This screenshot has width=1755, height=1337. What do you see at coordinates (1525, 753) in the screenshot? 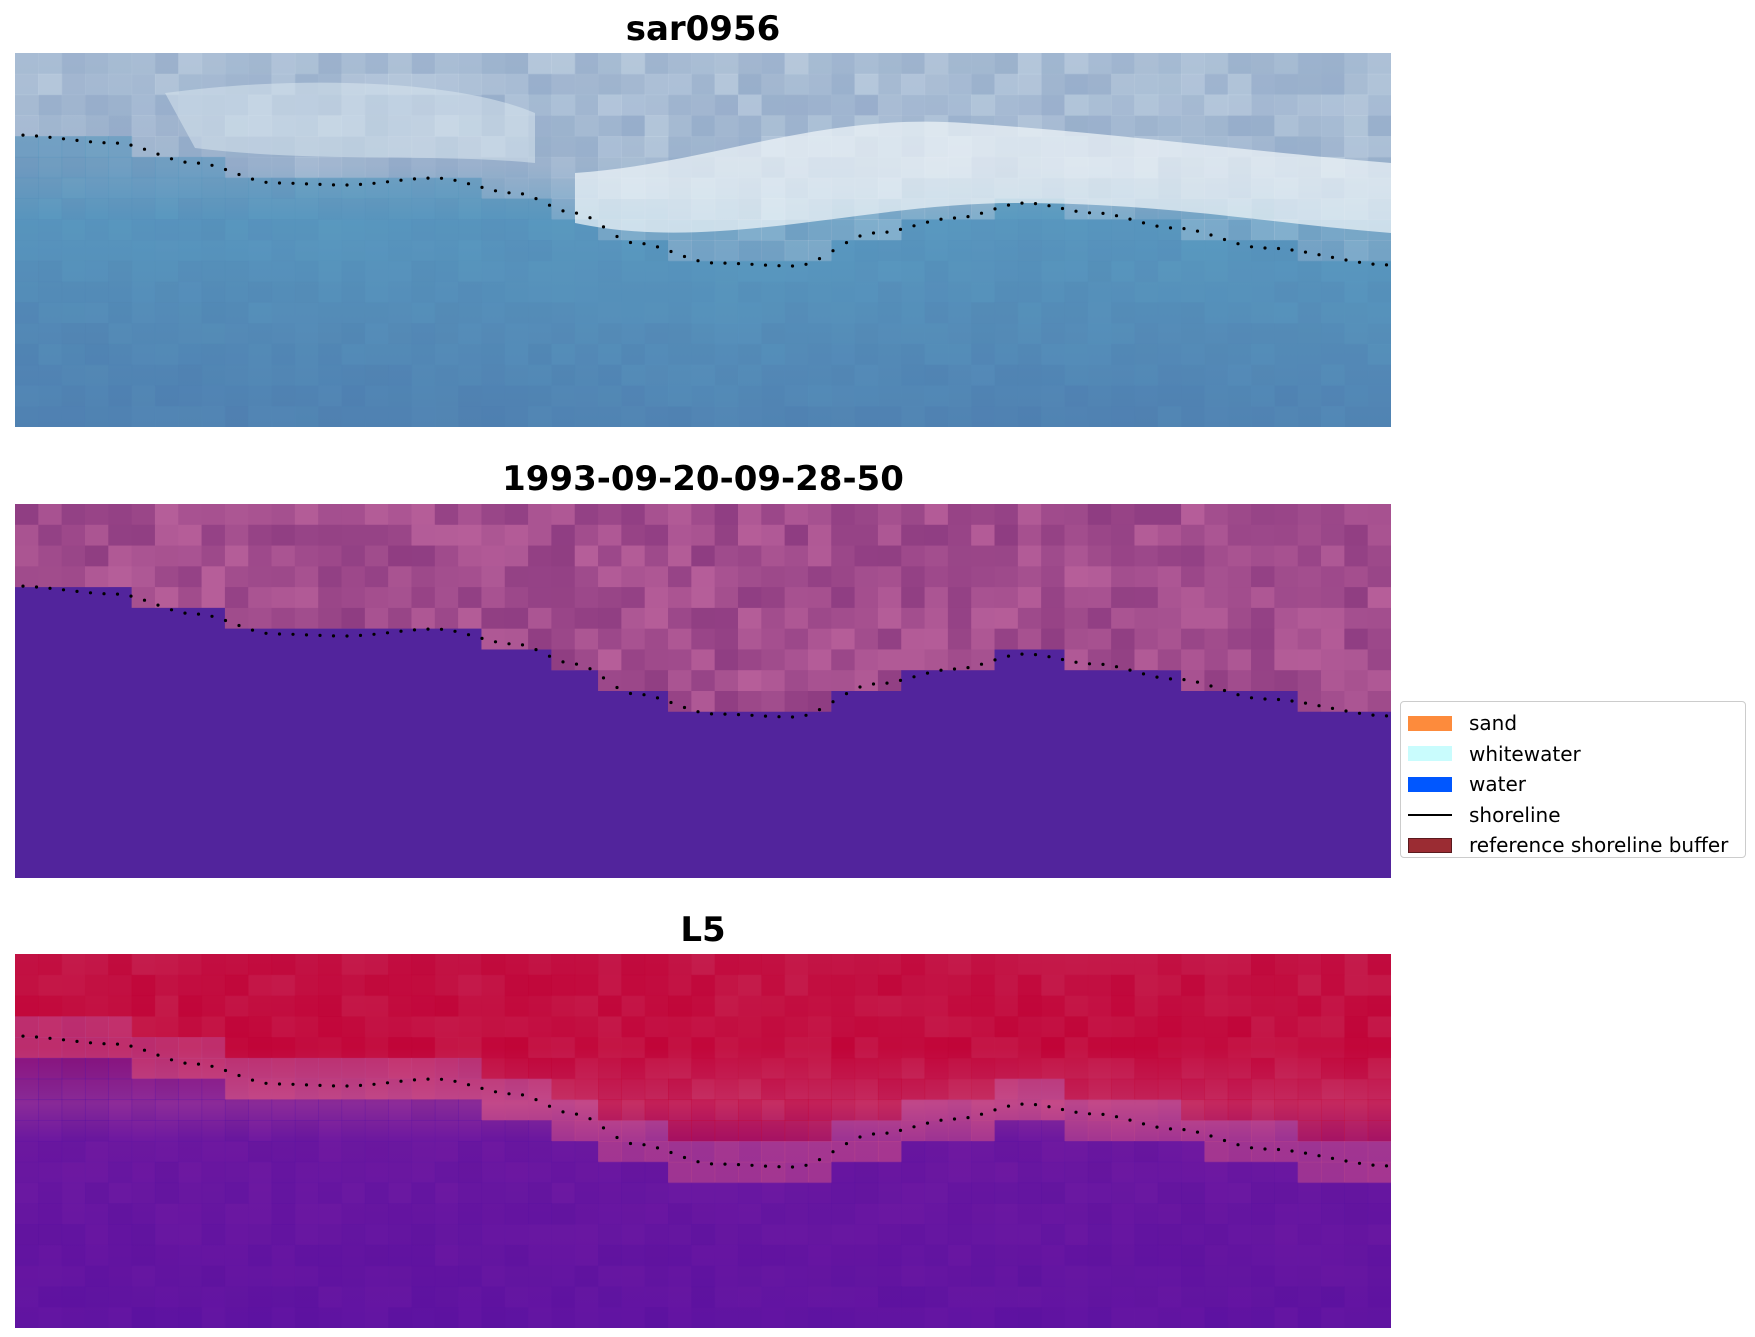
I see `legend-label: whitewater` at bounding box center [1525, 753].